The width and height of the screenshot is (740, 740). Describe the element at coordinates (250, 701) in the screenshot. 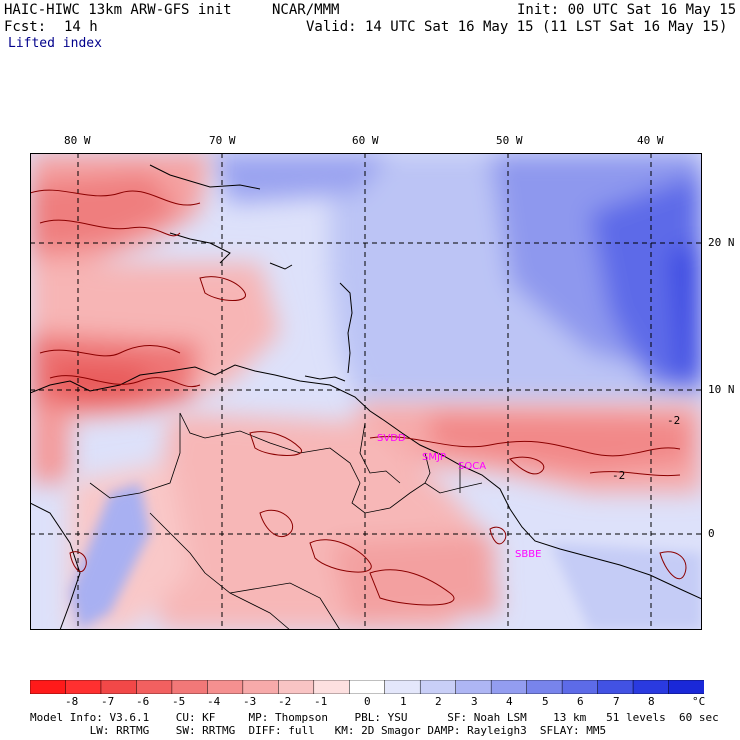

I see `colorbar-label: -3` at that location.